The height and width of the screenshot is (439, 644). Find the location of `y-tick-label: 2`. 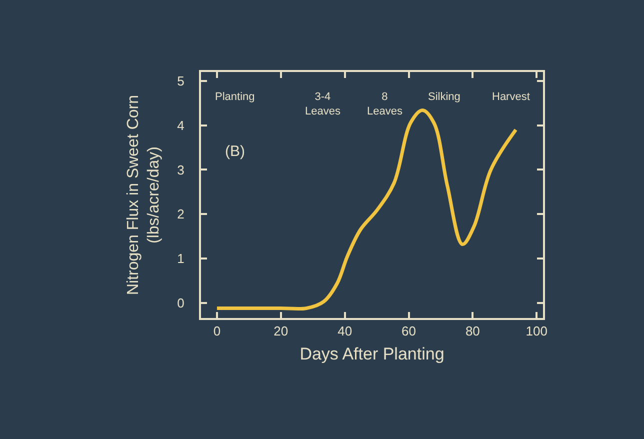

y-tick-label: 2 is located at coordinates (180, 214).